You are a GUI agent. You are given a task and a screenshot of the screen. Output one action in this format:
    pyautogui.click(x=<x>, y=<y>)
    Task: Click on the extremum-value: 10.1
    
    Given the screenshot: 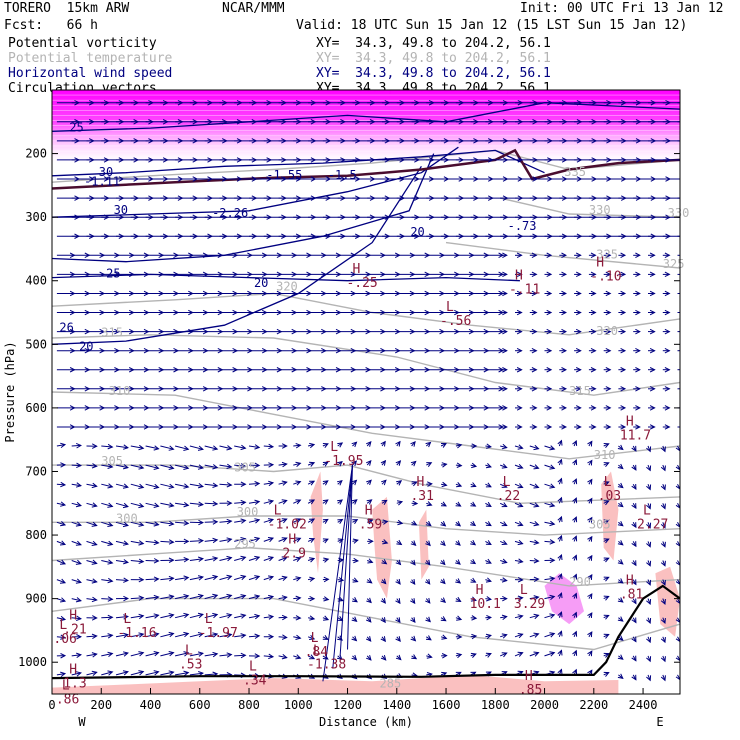 What is the action you would take?
    pyautogui.click(x=485, y=604)
    